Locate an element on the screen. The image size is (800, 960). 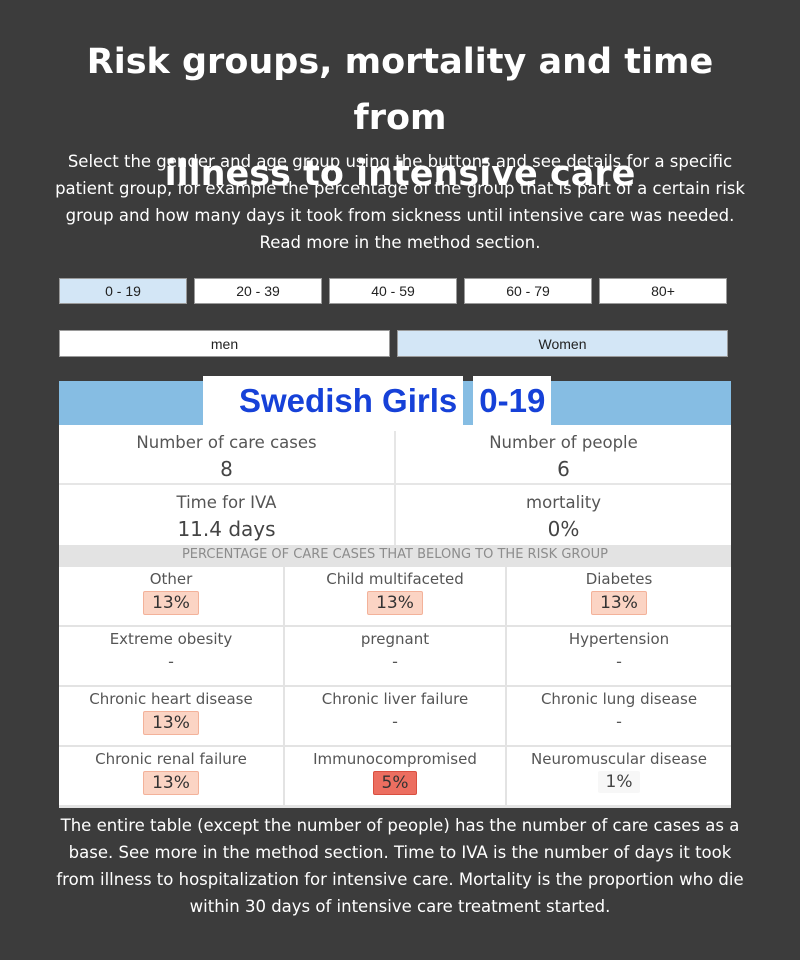
stat-mortality-value: 0% is located at coordinates (563, 529).